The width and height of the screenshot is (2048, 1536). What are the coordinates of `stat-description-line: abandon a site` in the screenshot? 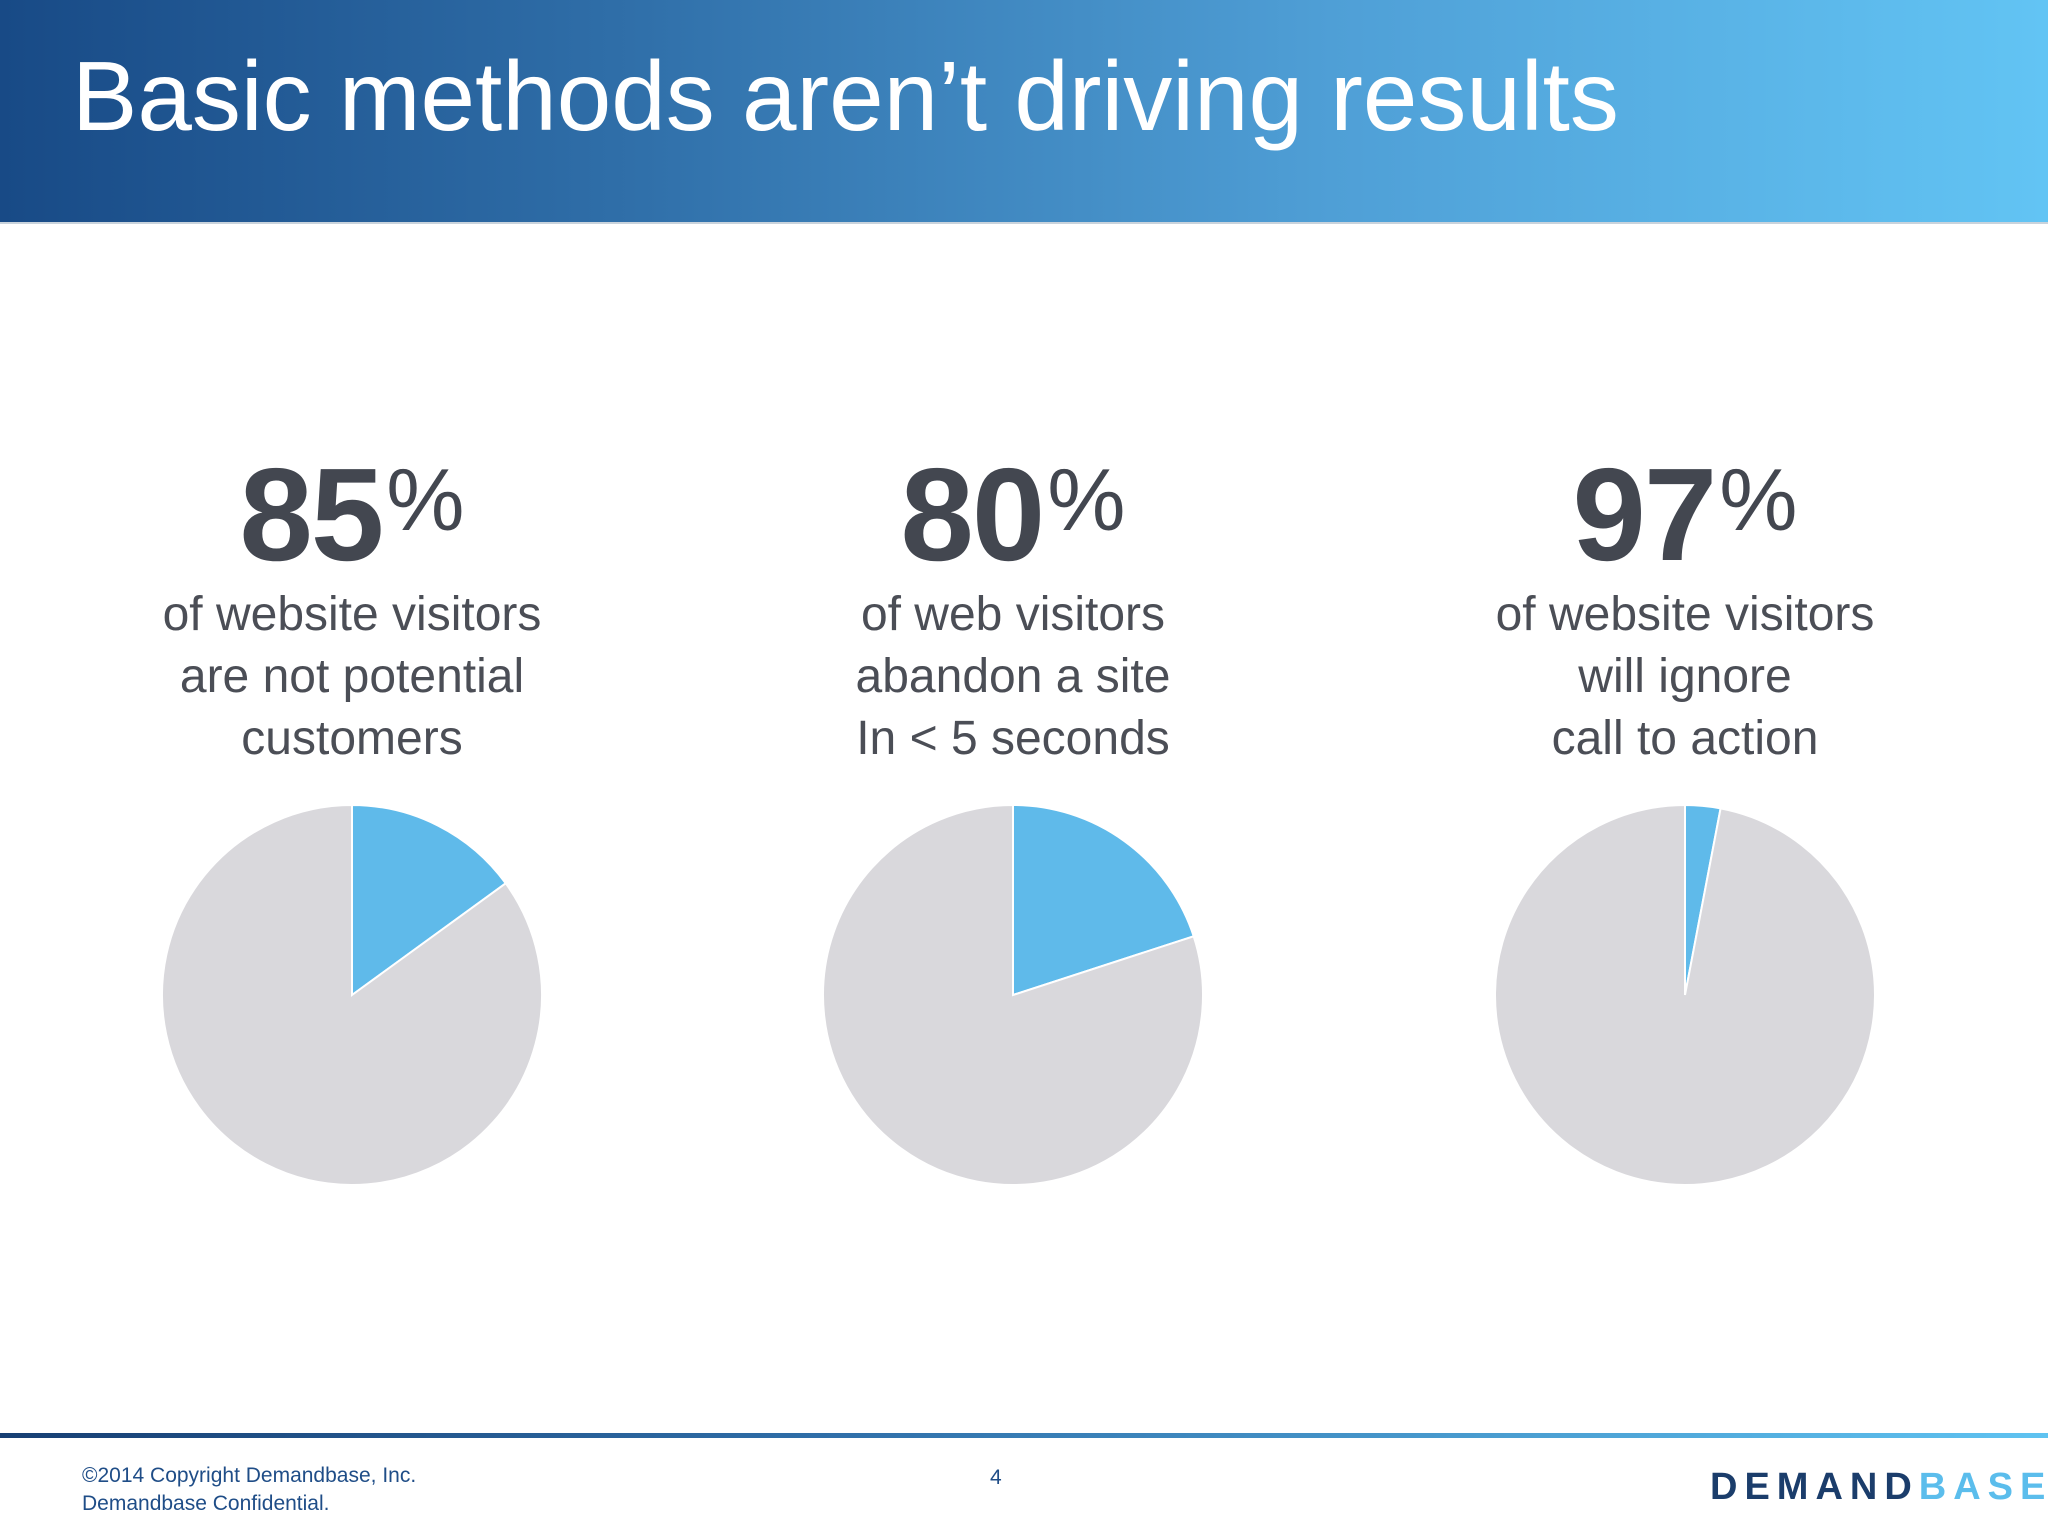 It's located at (1013, 676).